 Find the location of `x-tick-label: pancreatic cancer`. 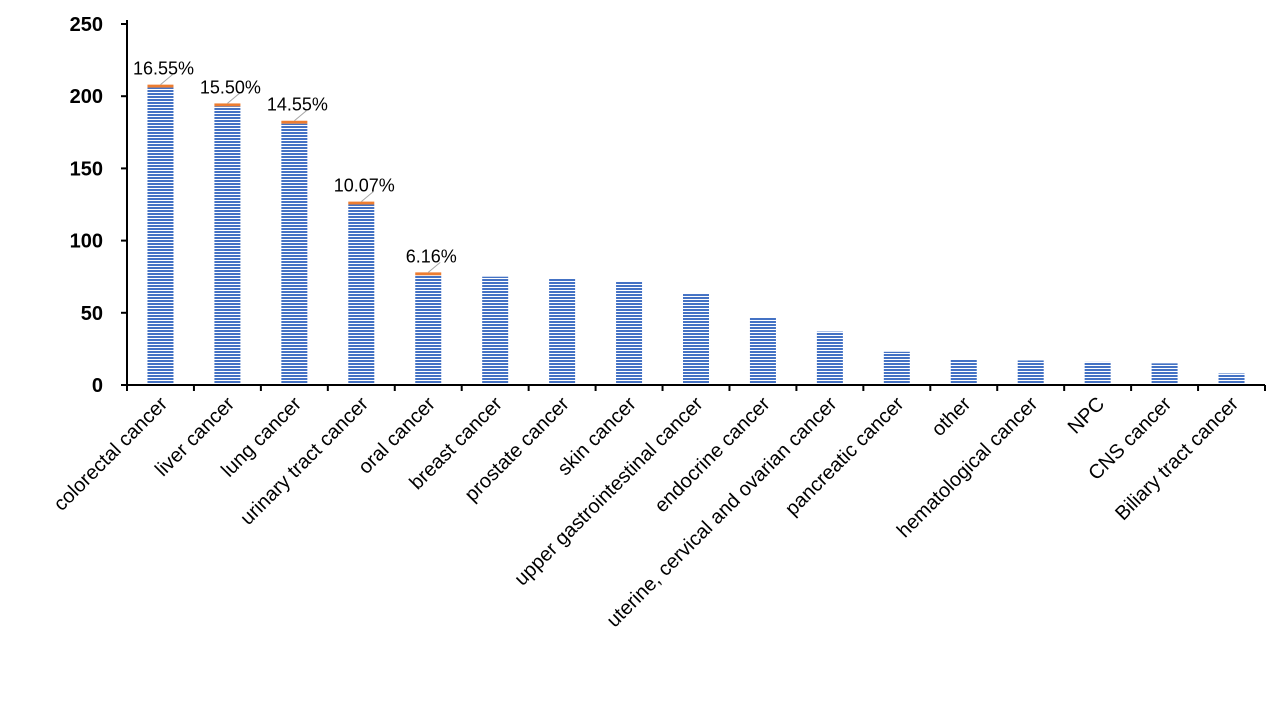

x-tick-label: pancreatic cancer is located at coordinates (844, 456).